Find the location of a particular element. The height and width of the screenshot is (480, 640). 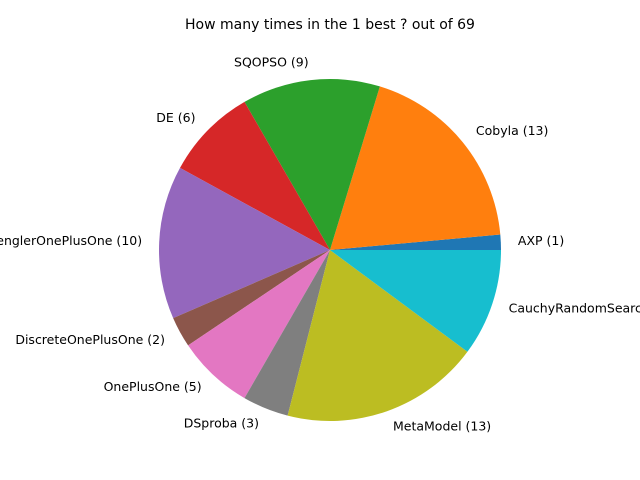

slice-label-axp: AXP (1) is located at coordinates (541, 240).